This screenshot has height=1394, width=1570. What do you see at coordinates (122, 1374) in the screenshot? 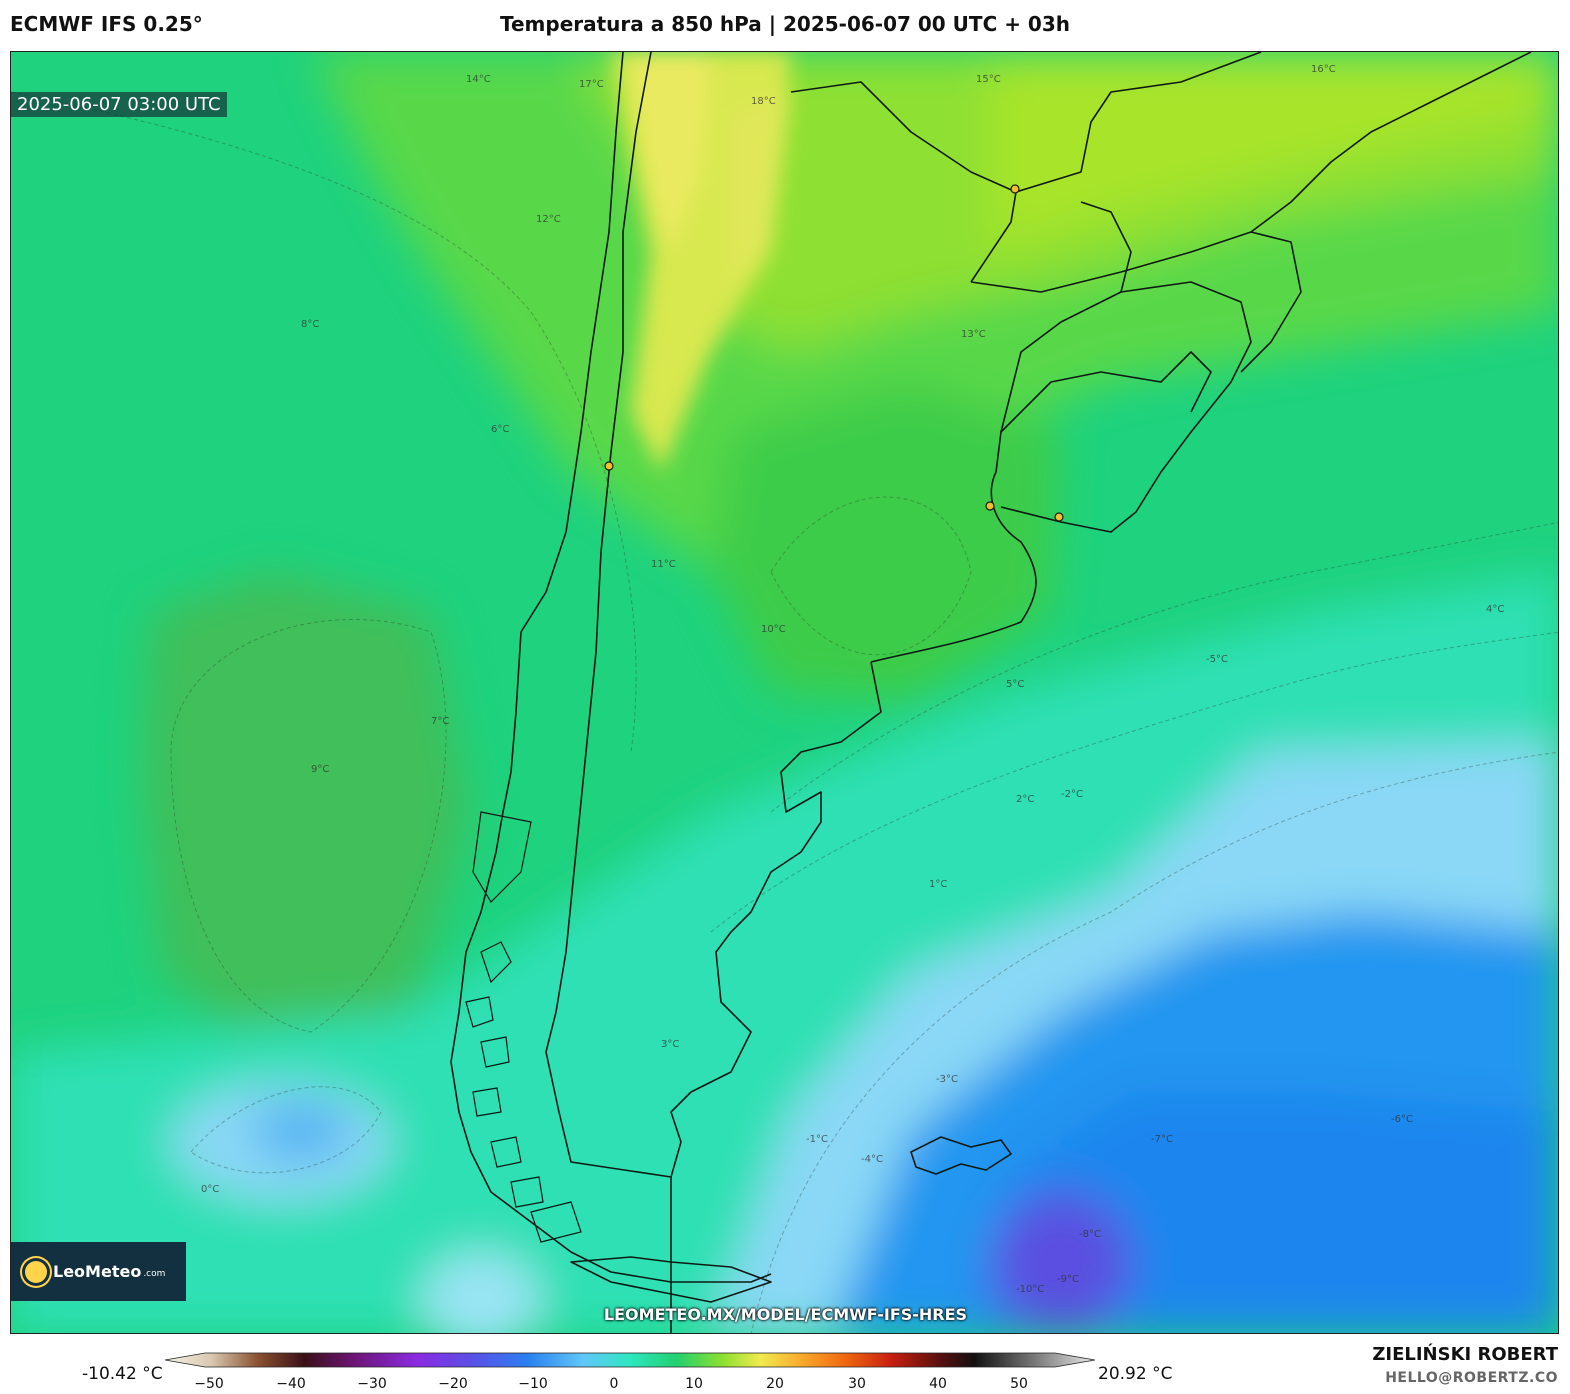
I see `colorbar-min-label: -10.42 °C` at bounding box center [122, 1374].